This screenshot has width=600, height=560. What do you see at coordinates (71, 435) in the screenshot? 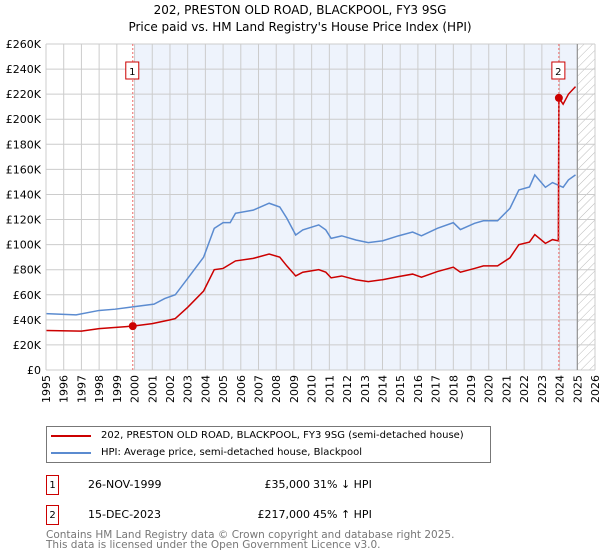
I see `legend-swatch-red` at bounding box center [71, 435].